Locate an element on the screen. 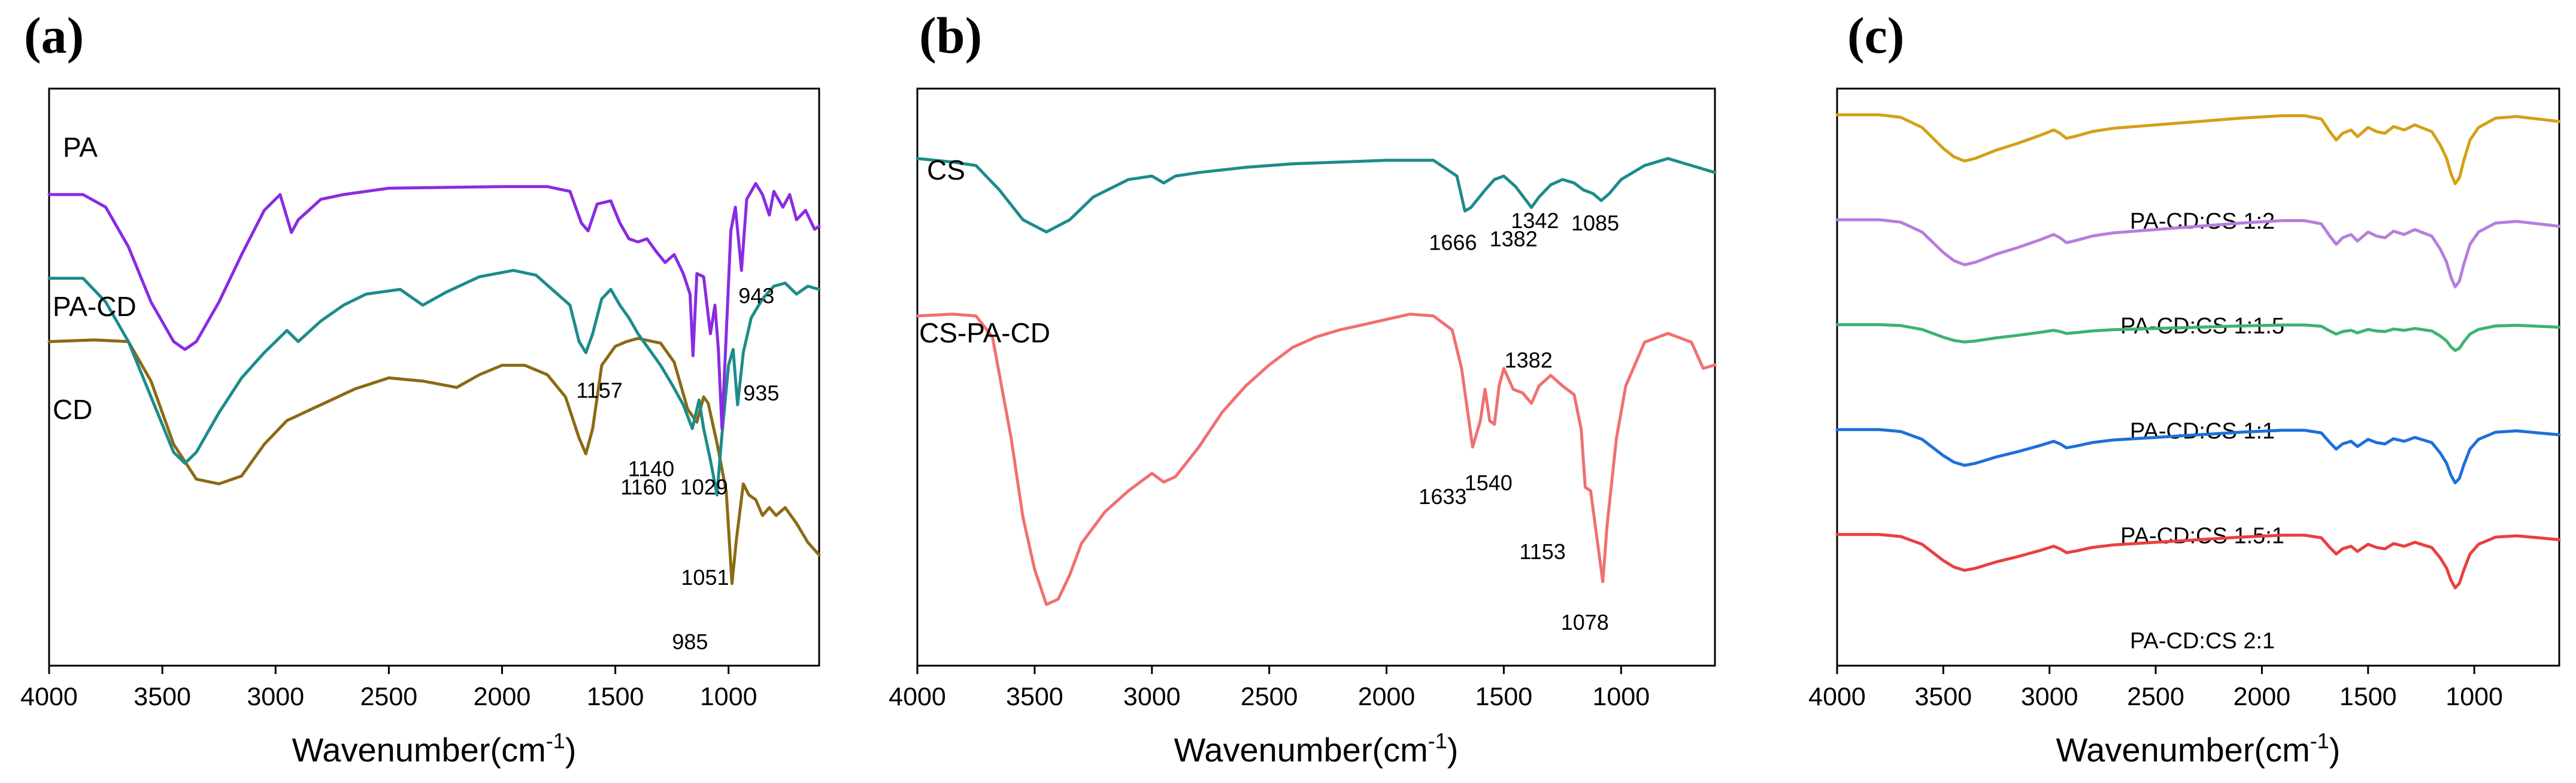 This screenshot has height=783, width=2576. peak-annotation: 1540 is located at coordinates (1489, 483).